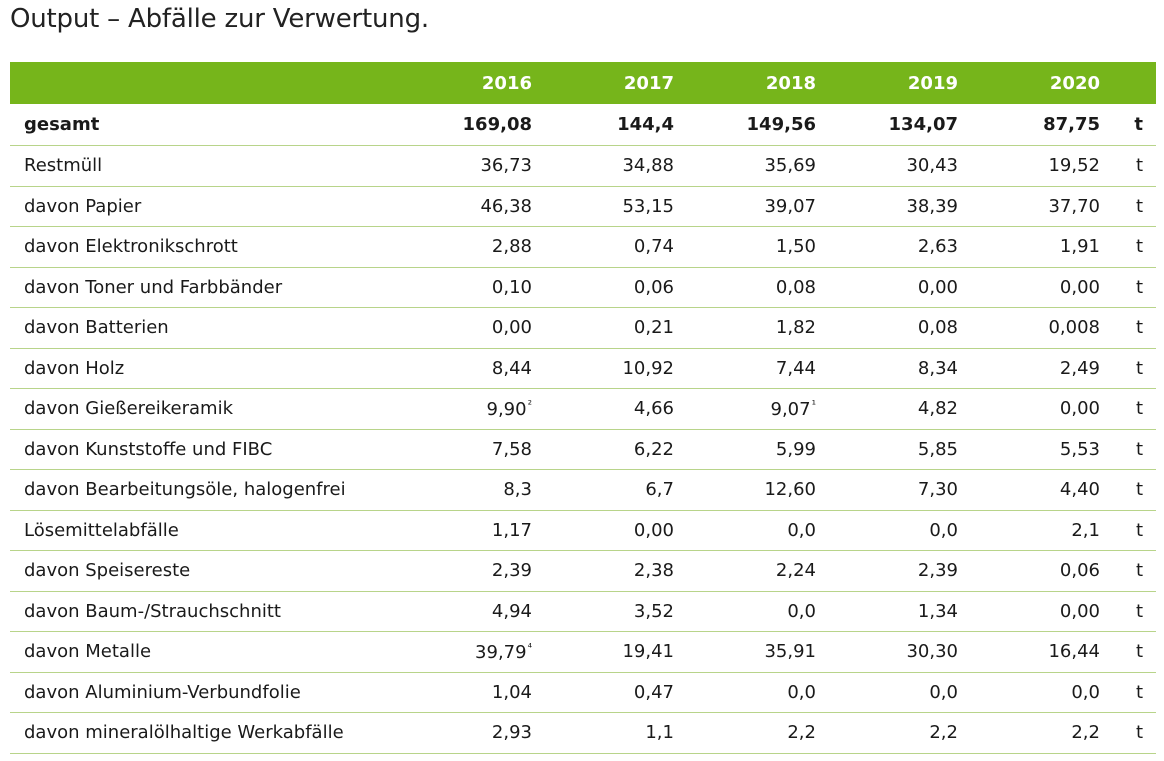 The width and height of the screenshot is (1164, 761). I want to click on value-text: 2,24, so click(795, 571).